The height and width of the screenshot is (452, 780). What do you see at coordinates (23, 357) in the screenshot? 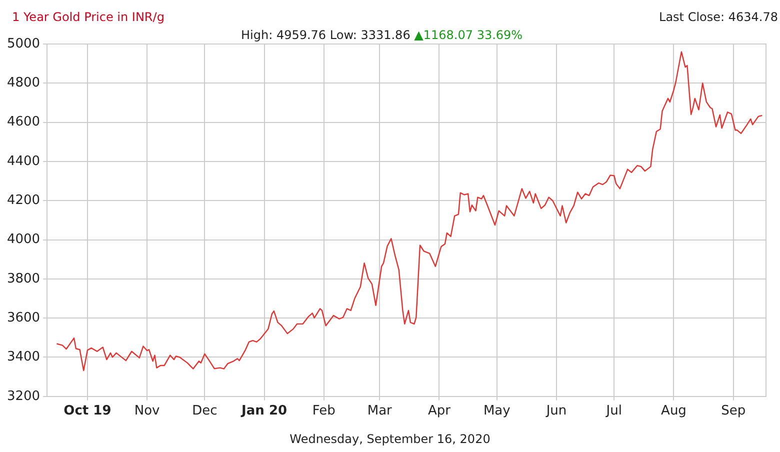
I see `y-tick-label: 3400` at bounding box center [23, 357].